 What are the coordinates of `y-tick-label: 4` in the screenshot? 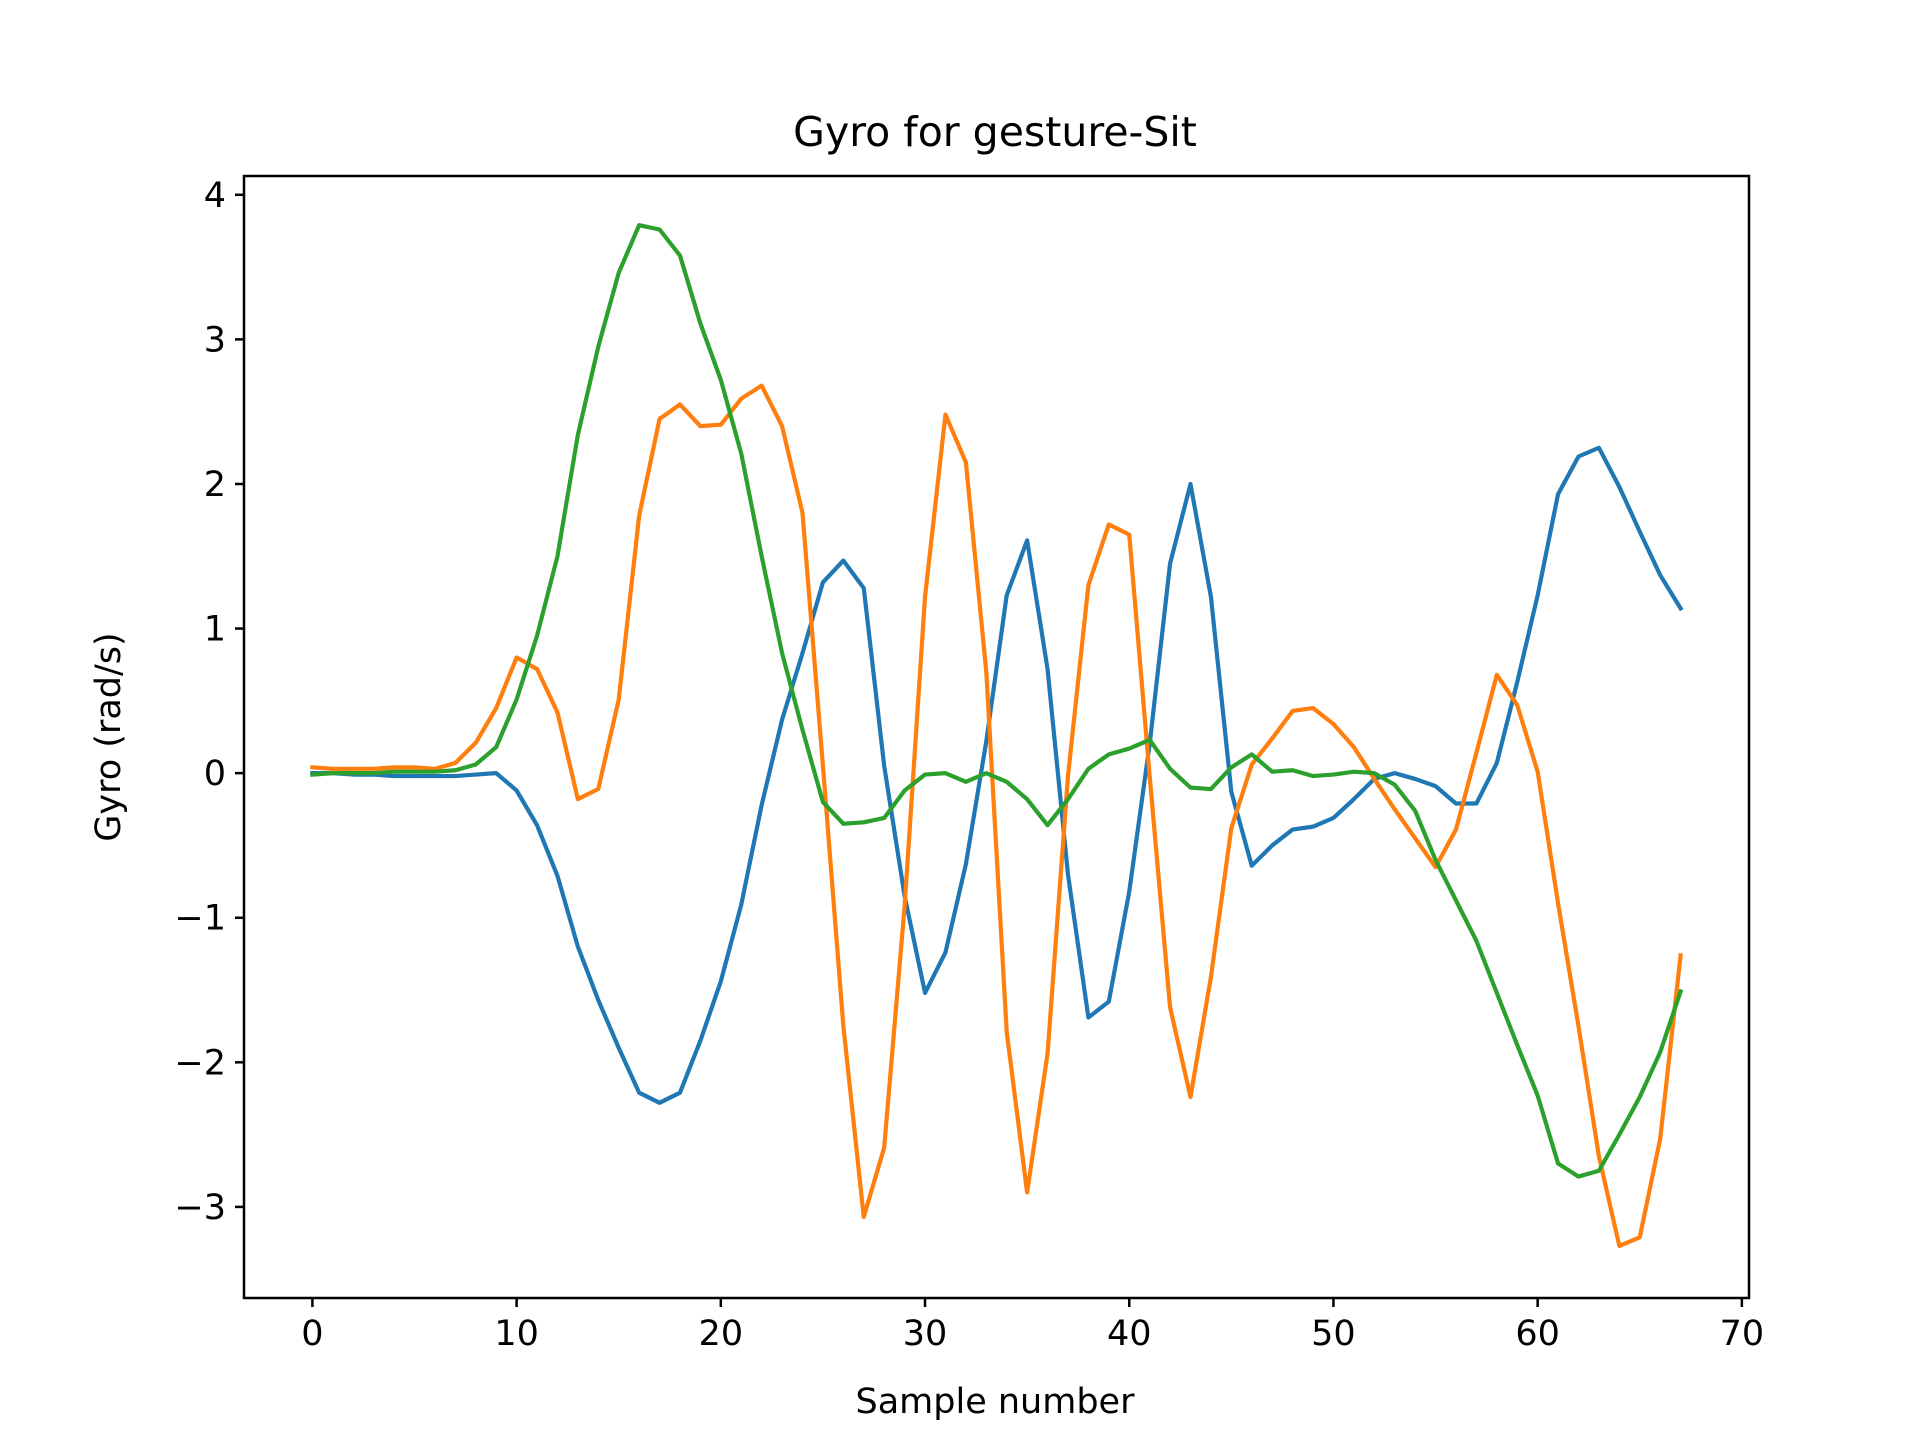 It's located at (215, 196).